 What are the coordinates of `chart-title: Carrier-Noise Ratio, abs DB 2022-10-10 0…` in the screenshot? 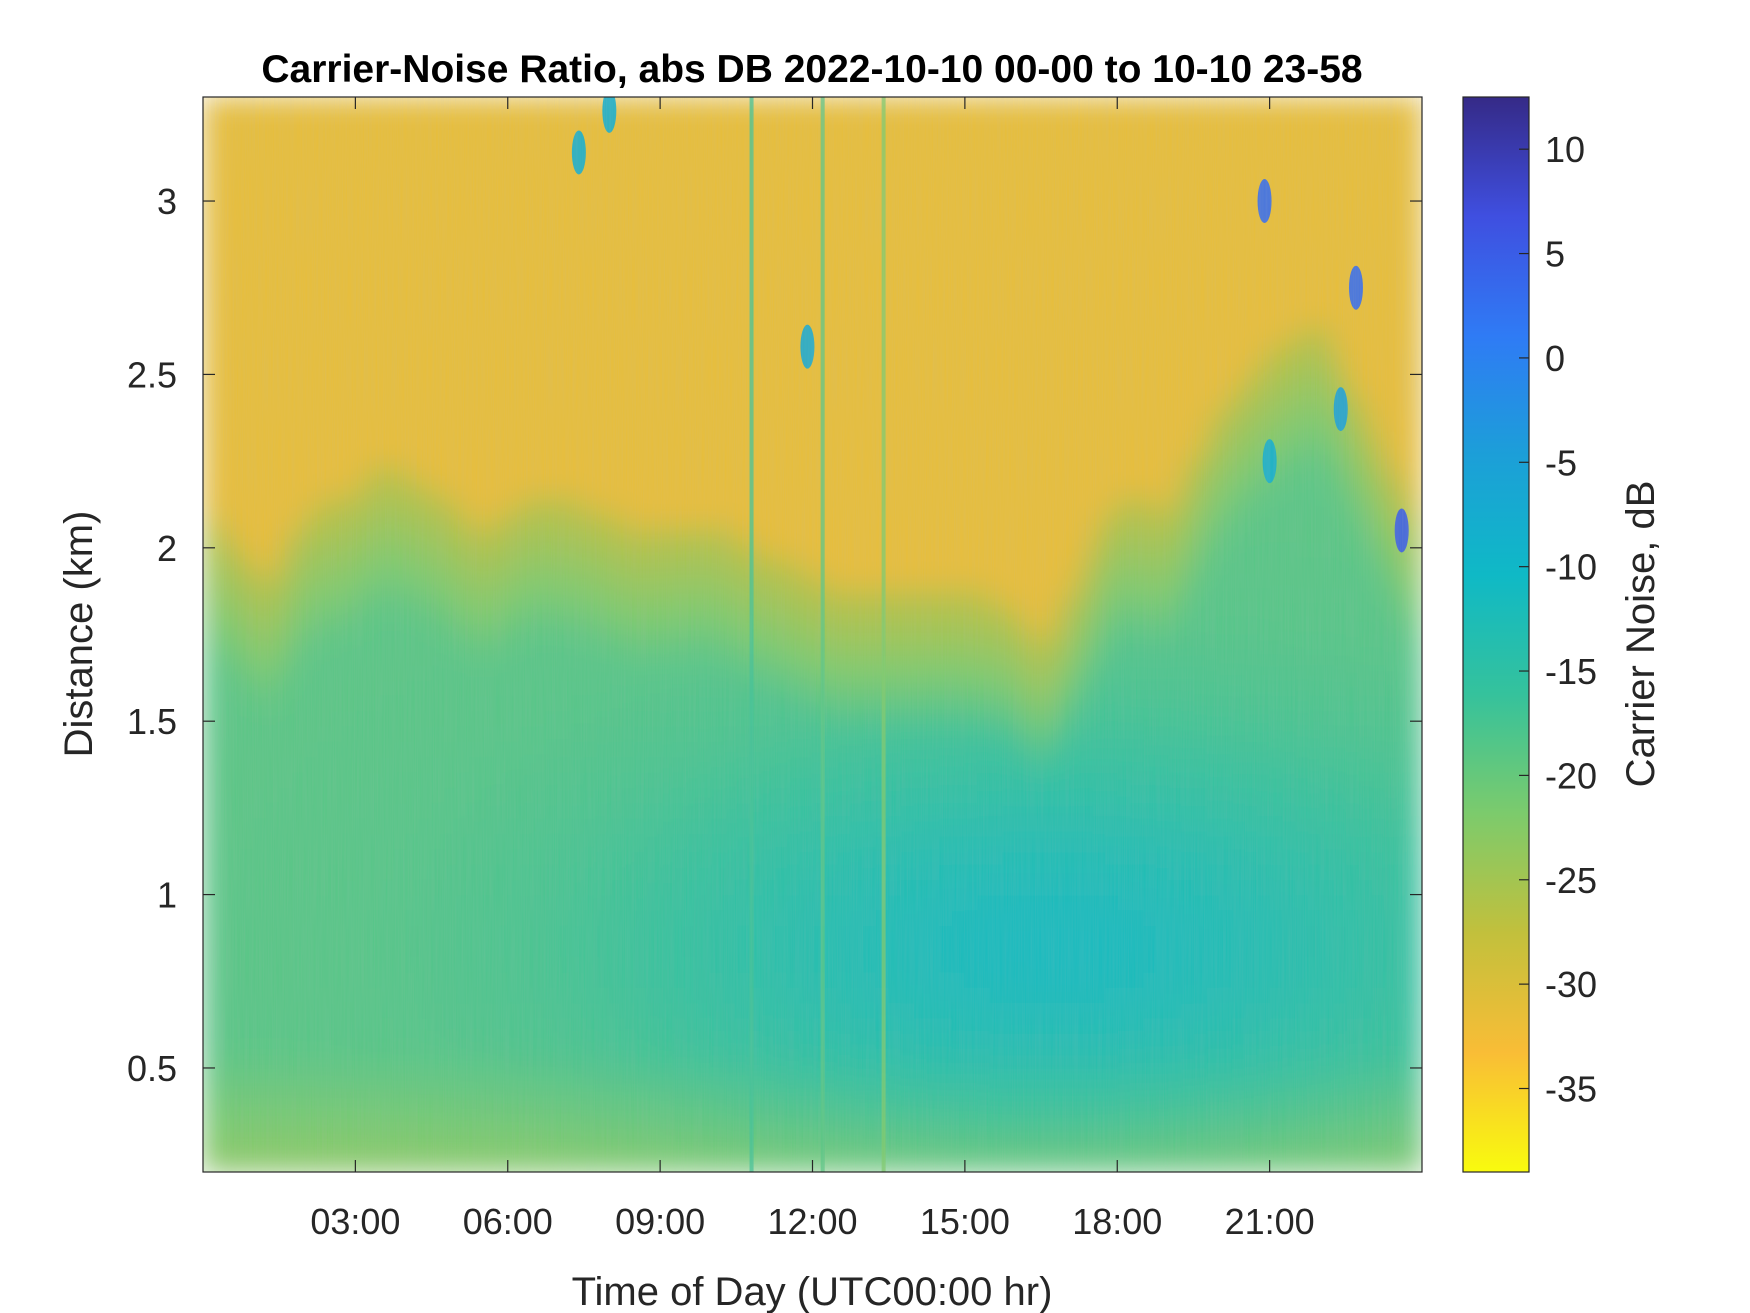 It's located at (811, 69).